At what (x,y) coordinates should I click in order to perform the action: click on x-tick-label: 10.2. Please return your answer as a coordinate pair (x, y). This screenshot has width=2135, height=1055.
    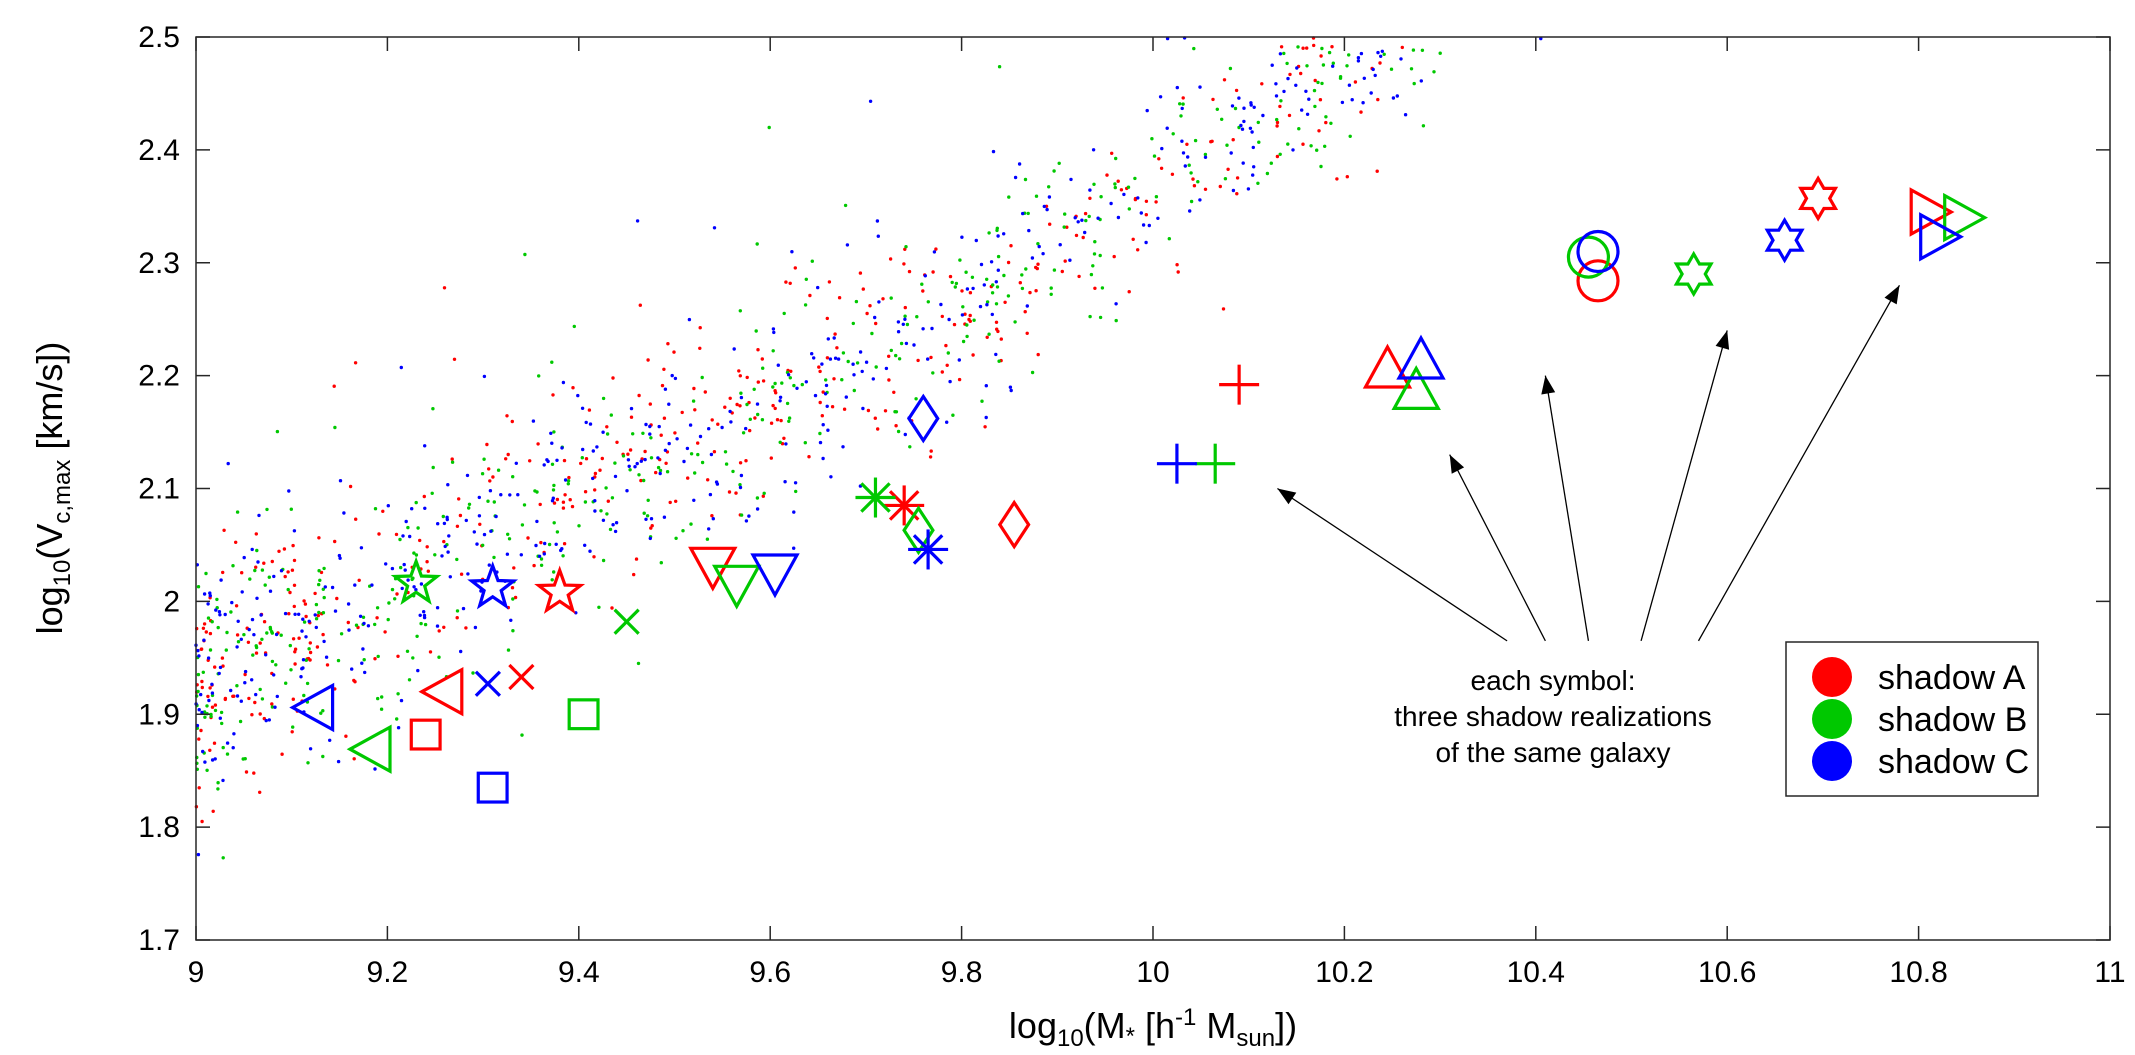
    Looking at the image, I should click on (1344, 972).